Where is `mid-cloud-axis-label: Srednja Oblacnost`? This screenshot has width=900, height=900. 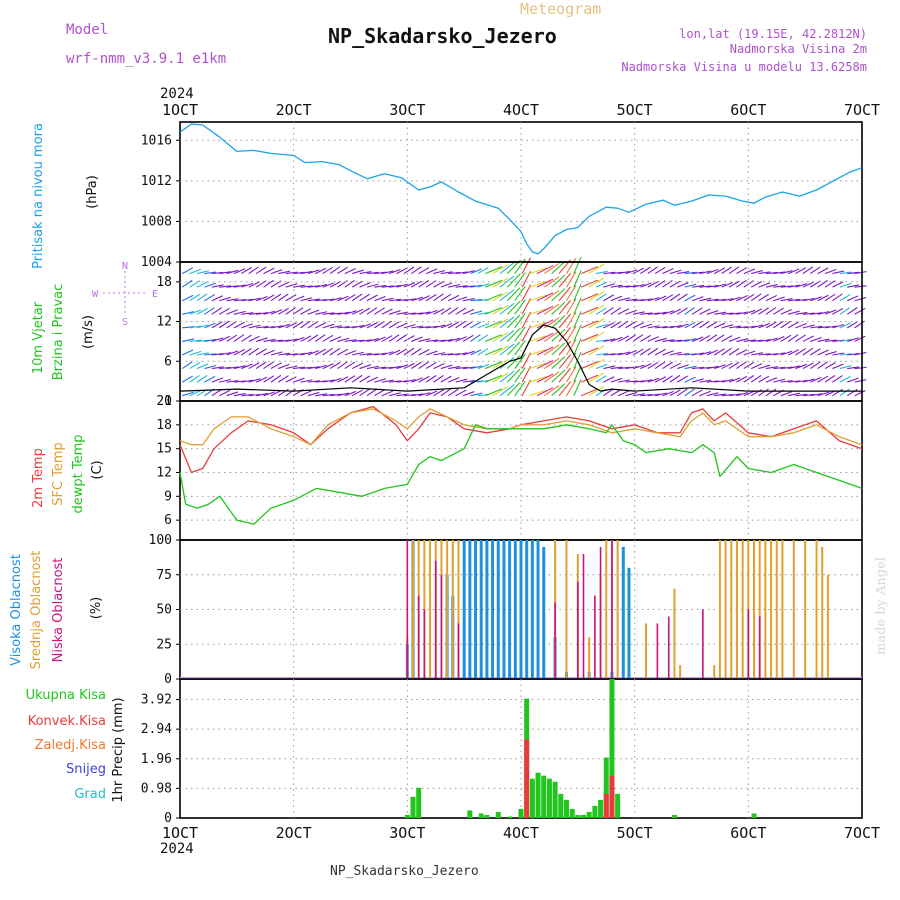 mid-cloud-axis-label: Srednja Oblacnost is located at coordinates (36, 610).